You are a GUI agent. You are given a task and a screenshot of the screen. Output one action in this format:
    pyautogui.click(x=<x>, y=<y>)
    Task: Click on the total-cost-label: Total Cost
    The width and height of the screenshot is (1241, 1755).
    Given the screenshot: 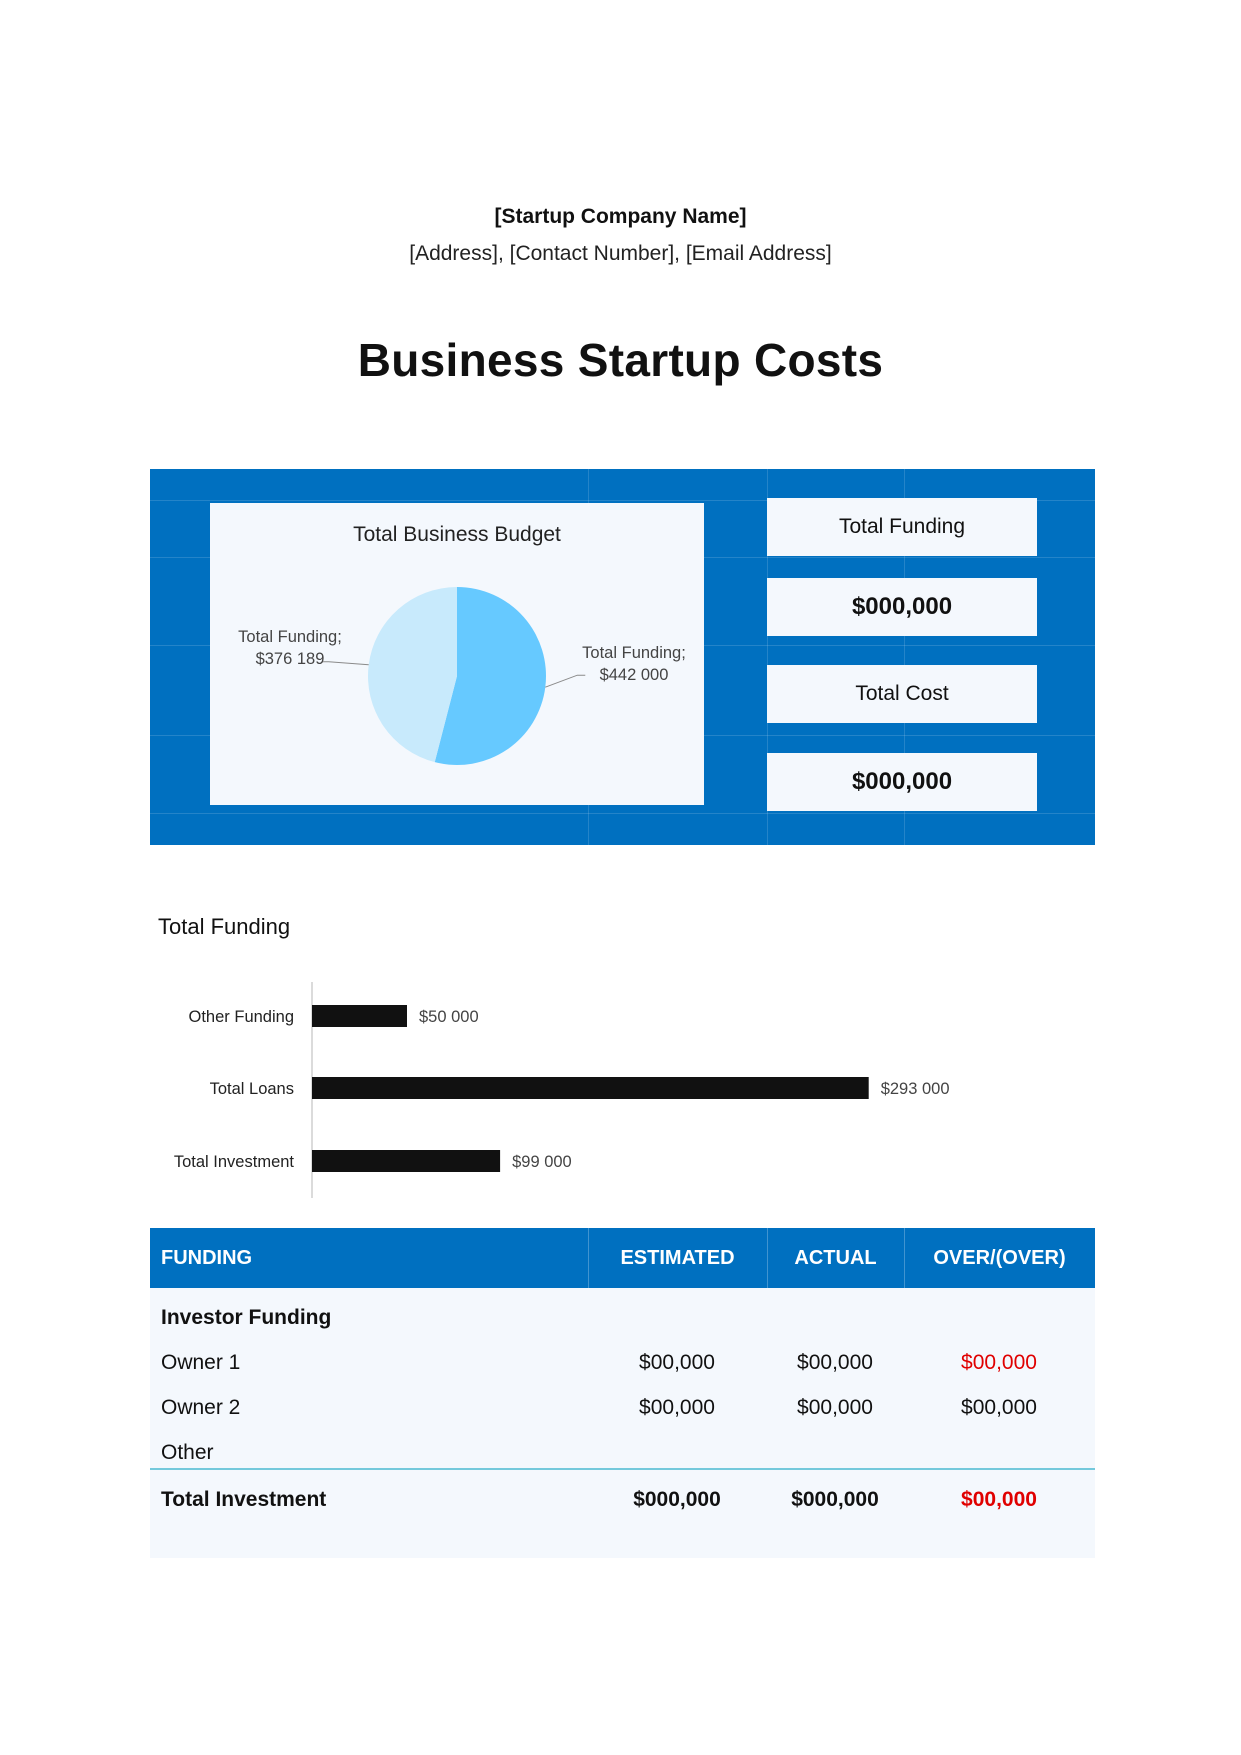 What is the action you would take?
    pyautogui.click(x=902, y=694)
    